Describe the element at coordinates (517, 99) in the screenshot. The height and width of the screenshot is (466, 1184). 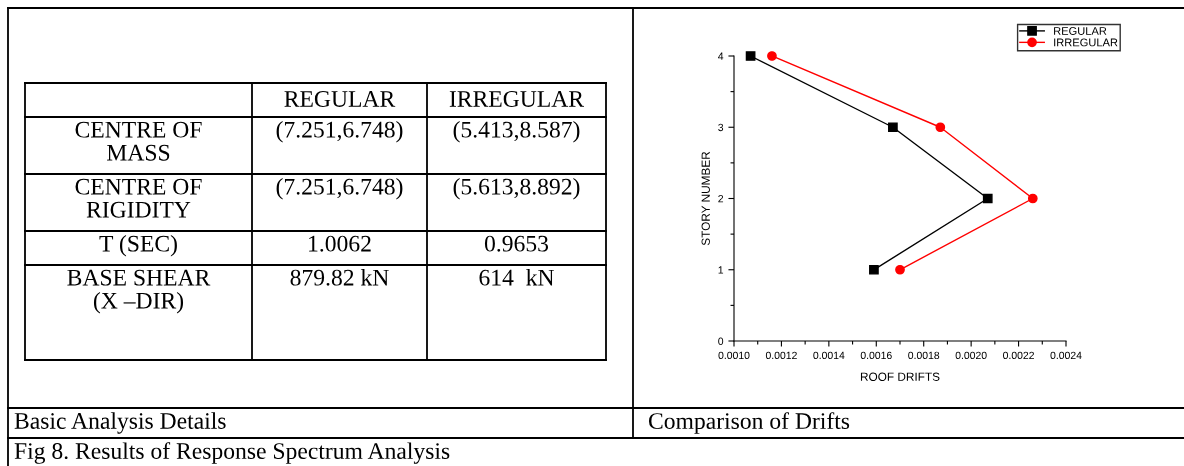
I see `category-label: IRREGULAR` at that location.